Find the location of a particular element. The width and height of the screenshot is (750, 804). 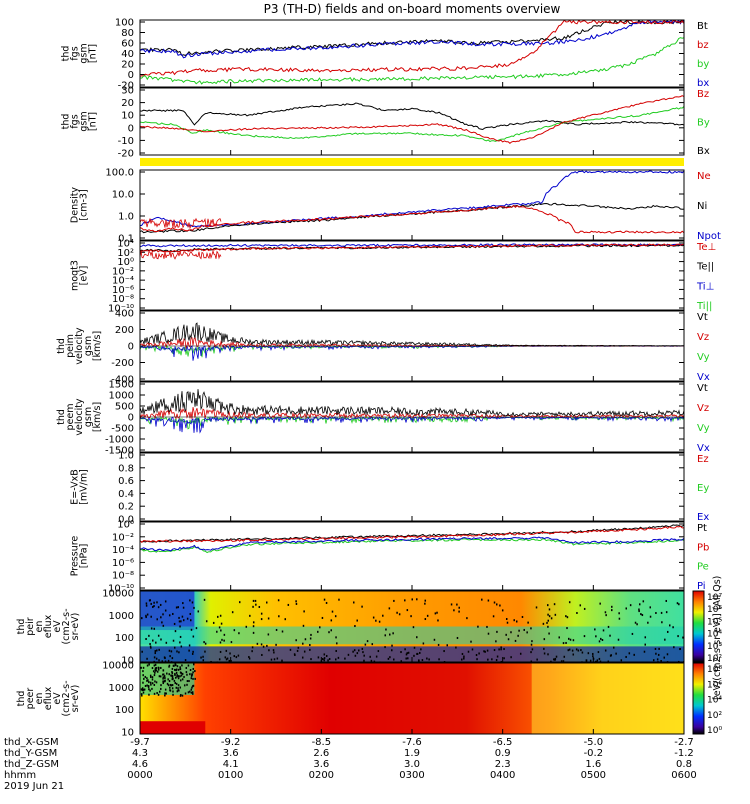

series-pressure-red is located at coordinates (412, 534).